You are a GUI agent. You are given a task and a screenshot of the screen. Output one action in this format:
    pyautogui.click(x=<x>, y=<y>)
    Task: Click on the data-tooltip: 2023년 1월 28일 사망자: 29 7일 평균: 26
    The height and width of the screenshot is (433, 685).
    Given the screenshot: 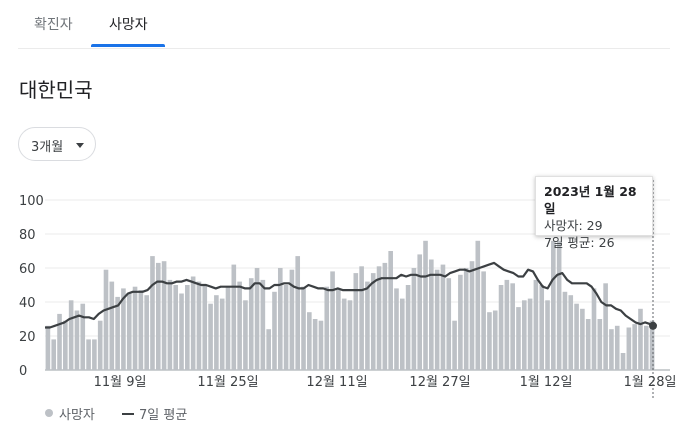 What is the action you would take?
    pyautogui.click(x=594, y=213)
    